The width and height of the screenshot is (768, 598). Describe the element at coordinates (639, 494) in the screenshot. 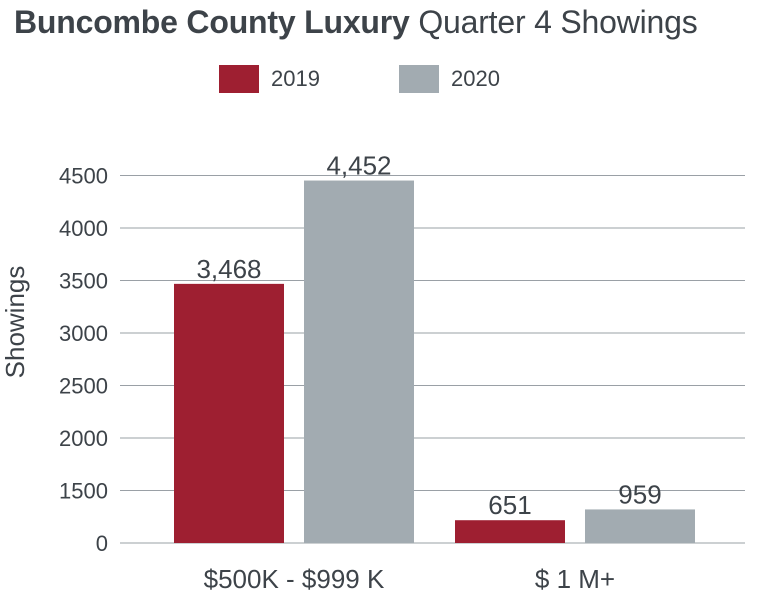

I see `data-label-2020-1: 959` at that location.